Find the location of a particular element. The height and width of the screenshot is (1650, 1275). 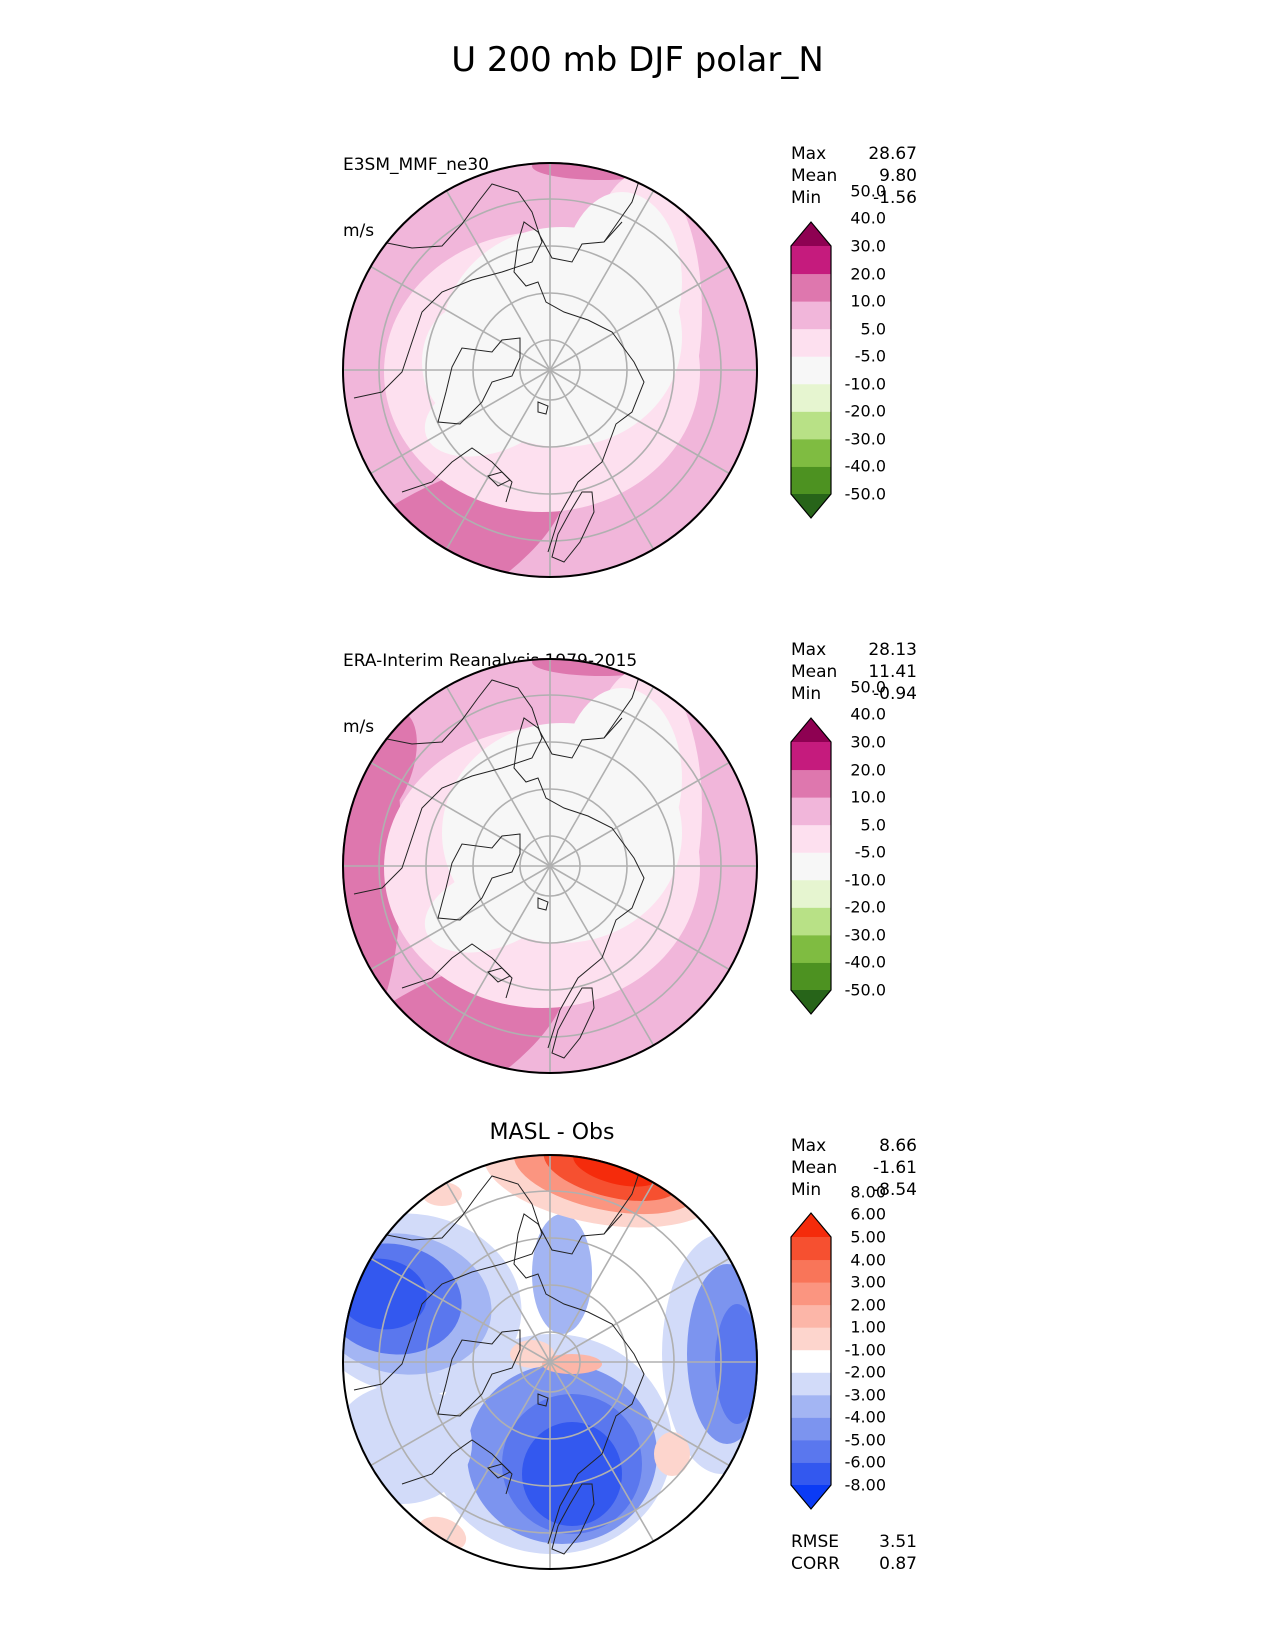

panel-2-label: ERA-Interim Reanalysis 1979-2015 m/s is located at coordinates (490, 683).